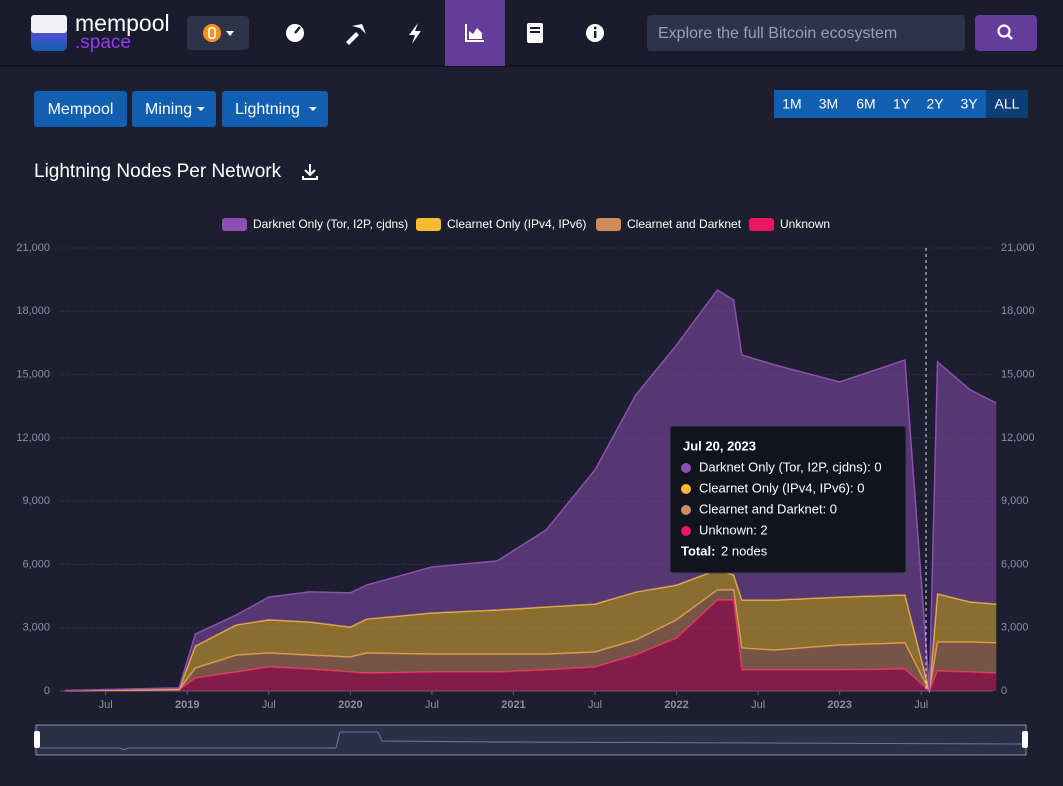 The width and height of the screenshot is (1063, 786). I want to click on range-label: 1M, so click(791, 104).